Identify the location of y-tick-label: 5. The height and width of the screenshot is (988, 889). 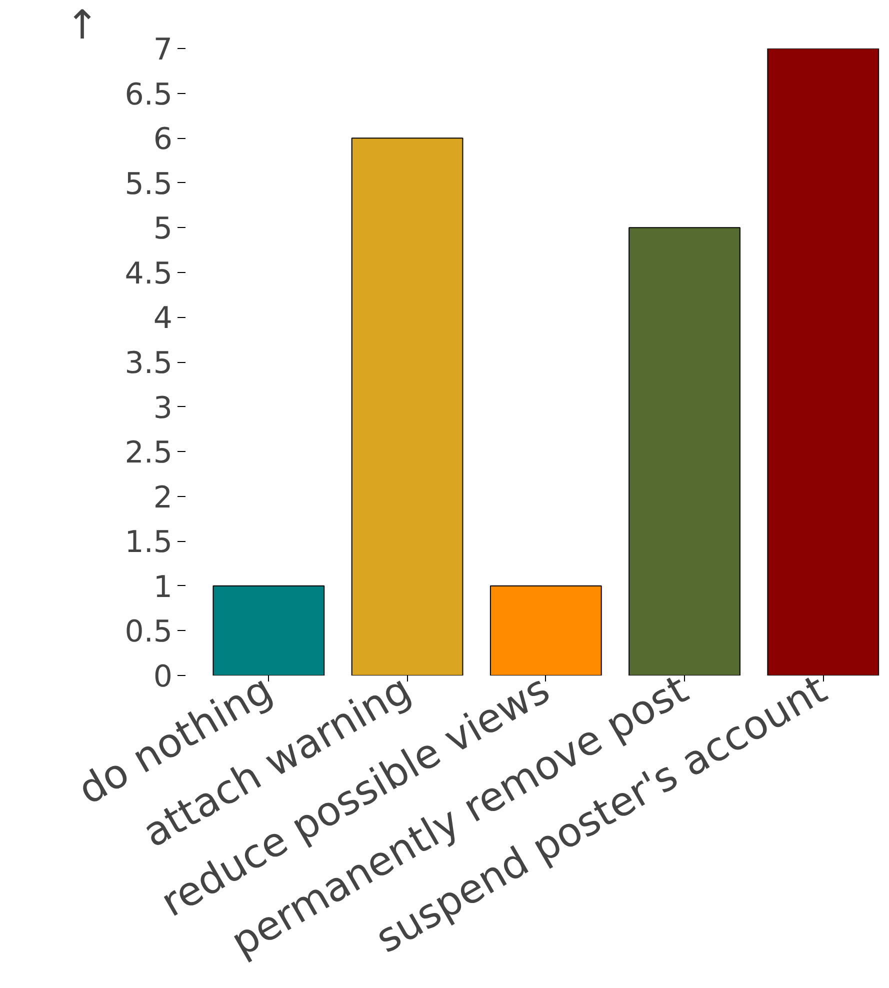
(163, 229).